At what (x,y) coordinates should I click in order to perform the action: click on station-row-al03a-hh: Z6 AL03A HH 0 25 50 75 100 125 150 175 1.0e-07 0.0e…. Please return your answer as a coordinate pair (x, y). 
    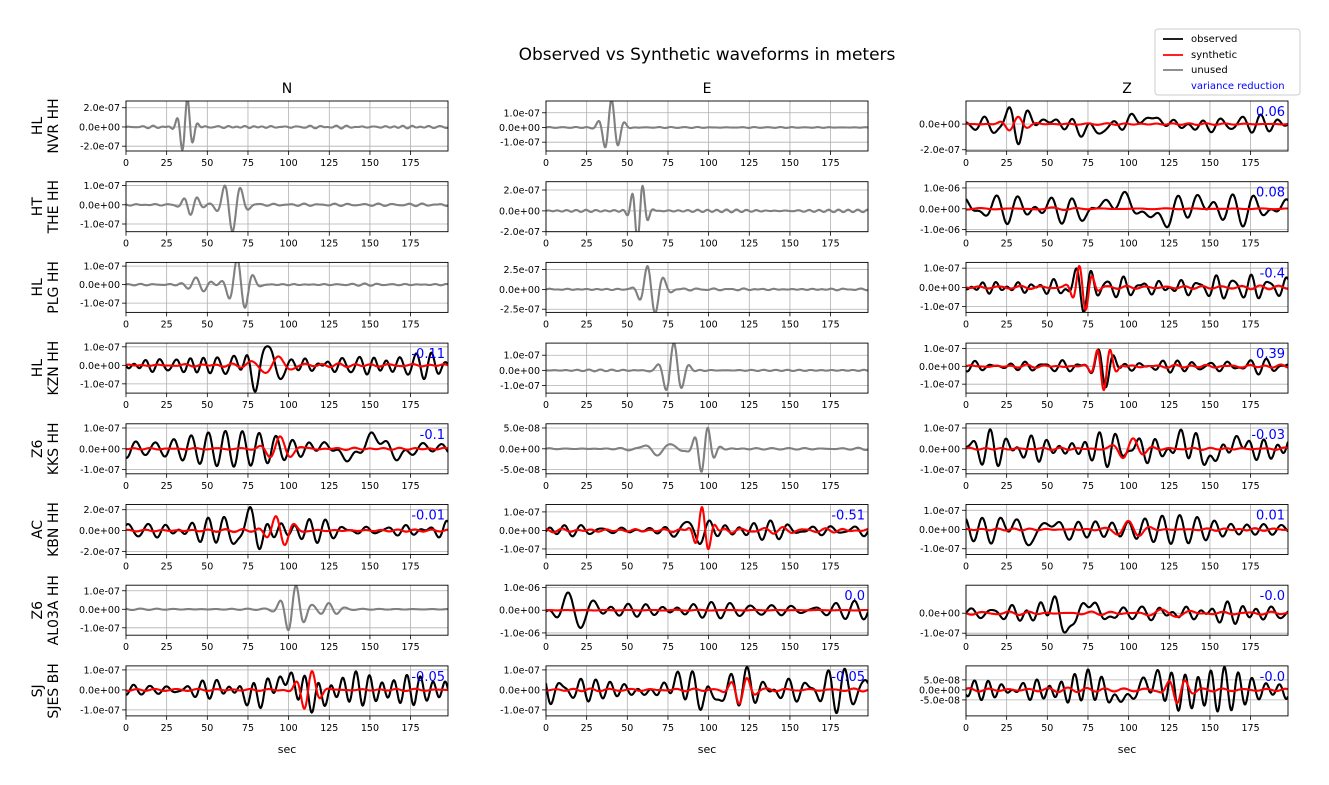
    Looking at the image, I should click on (659, 614).